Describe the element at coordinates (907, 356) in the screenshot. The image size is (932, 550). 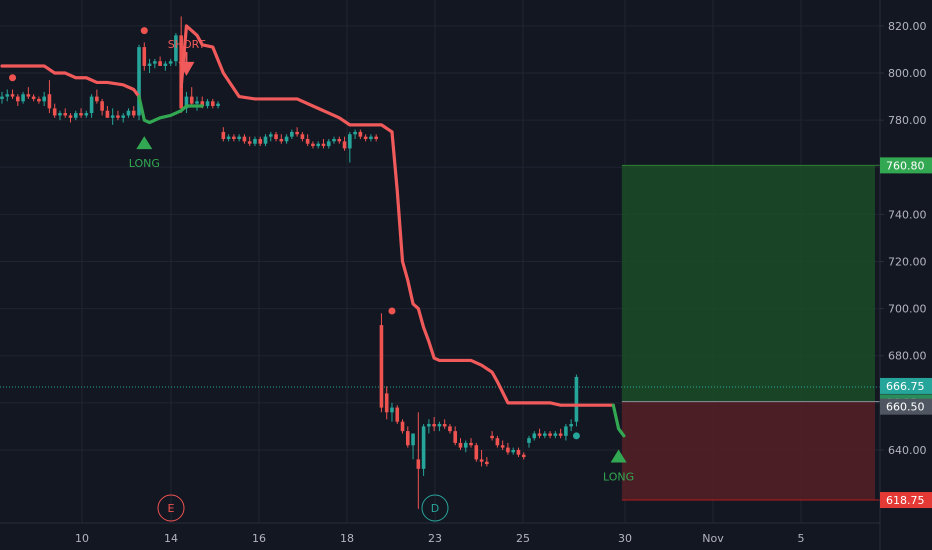
I see `price-tick-label: 680.00` at that location.